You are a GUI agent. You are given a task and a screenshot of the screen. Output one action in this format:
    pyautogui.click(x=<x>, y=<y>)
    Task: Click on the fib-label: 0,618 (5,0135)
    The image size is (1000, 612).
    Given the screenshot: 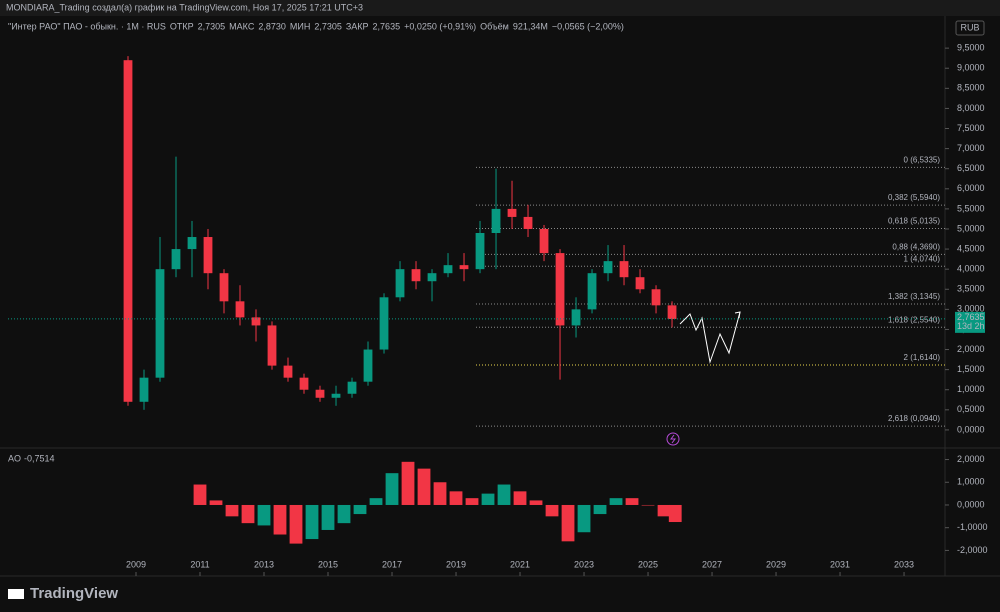 What is the action you would take?
    pyautogui.click(x=914, y=221)
    